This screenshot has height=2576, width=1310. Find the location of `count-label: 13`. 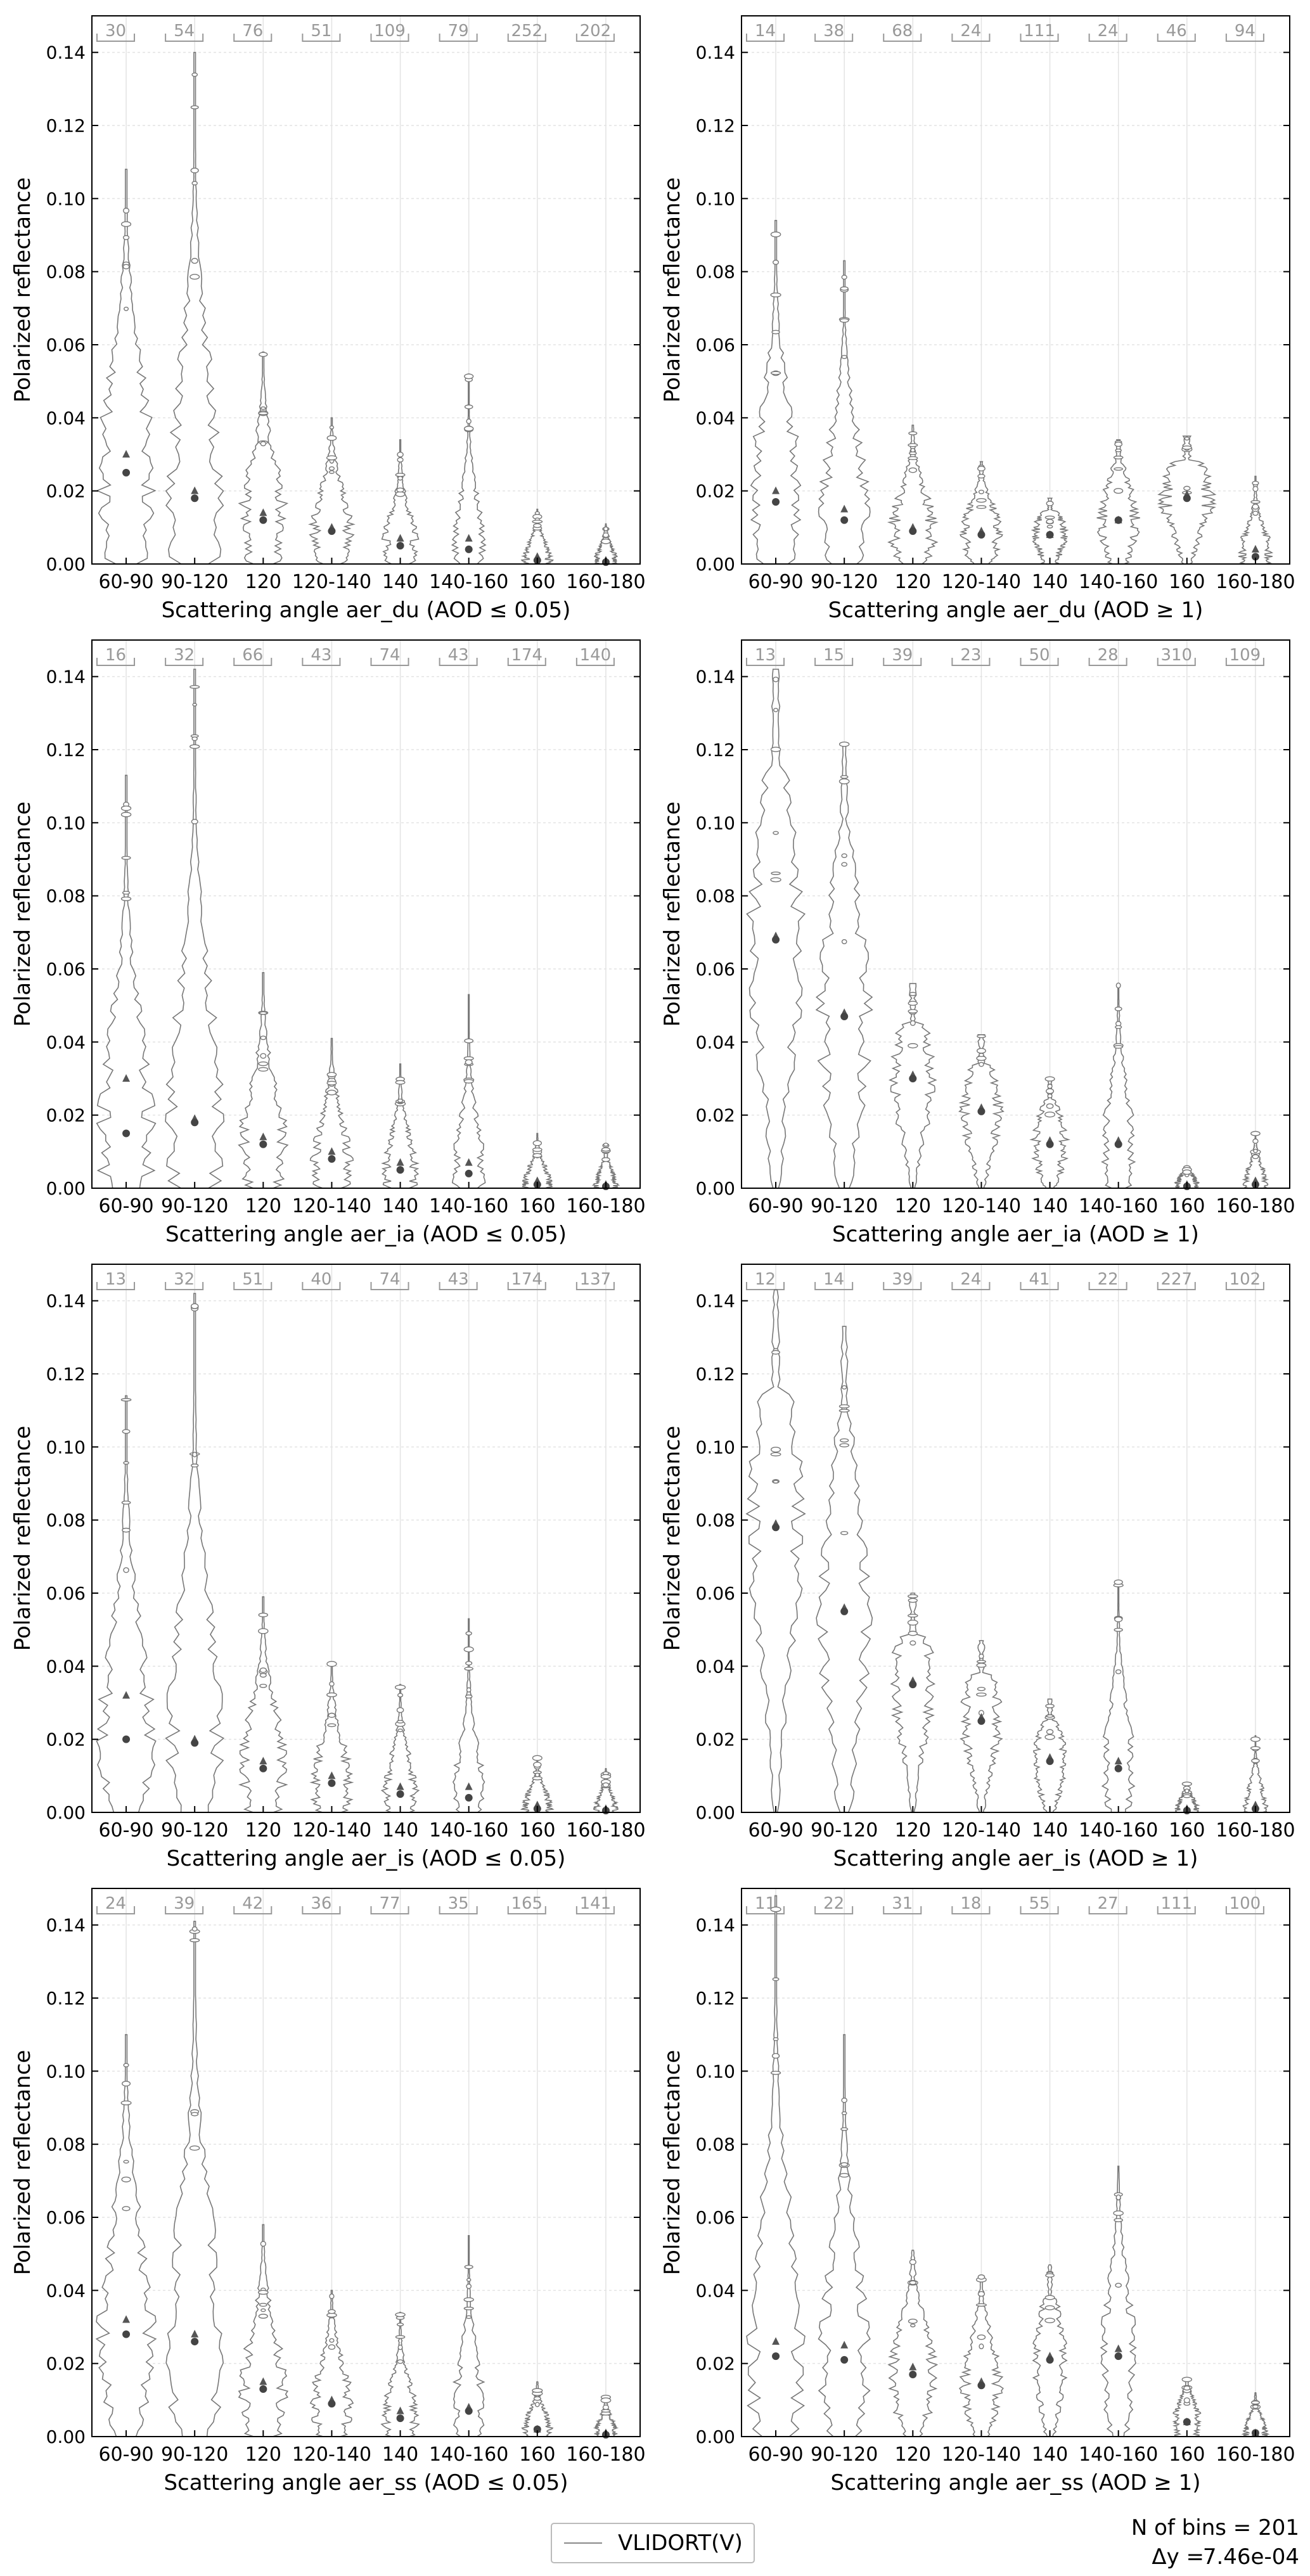

count-label: 13 is located at coordinates (115, 1279).